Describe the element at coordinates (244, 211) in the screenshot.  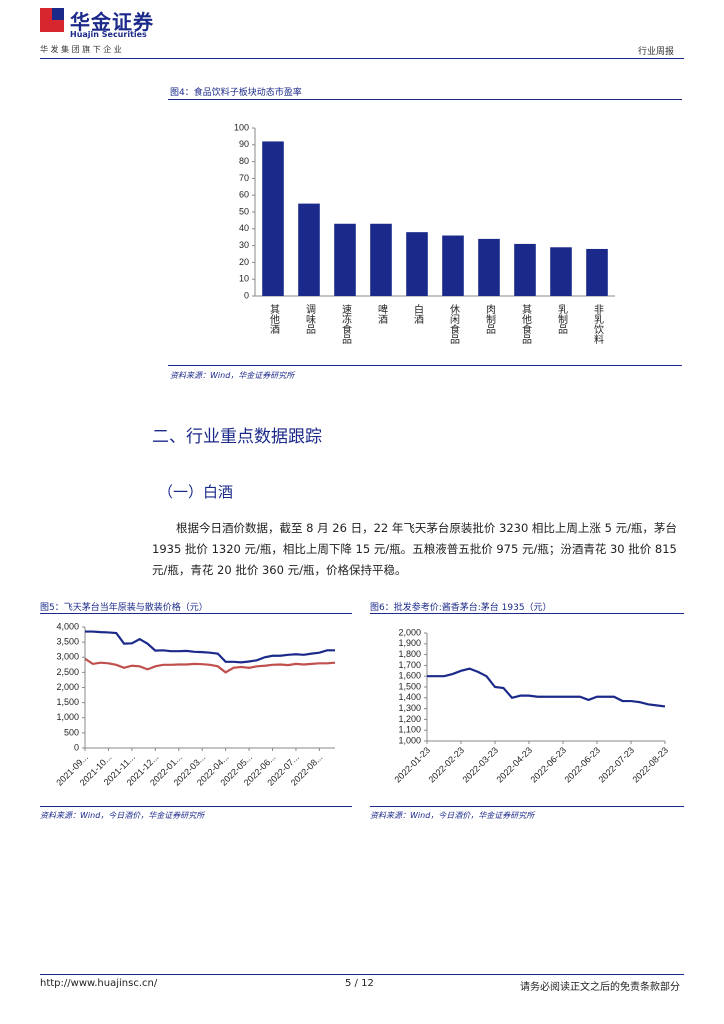
I see `y-tick-label: 50` at that location.